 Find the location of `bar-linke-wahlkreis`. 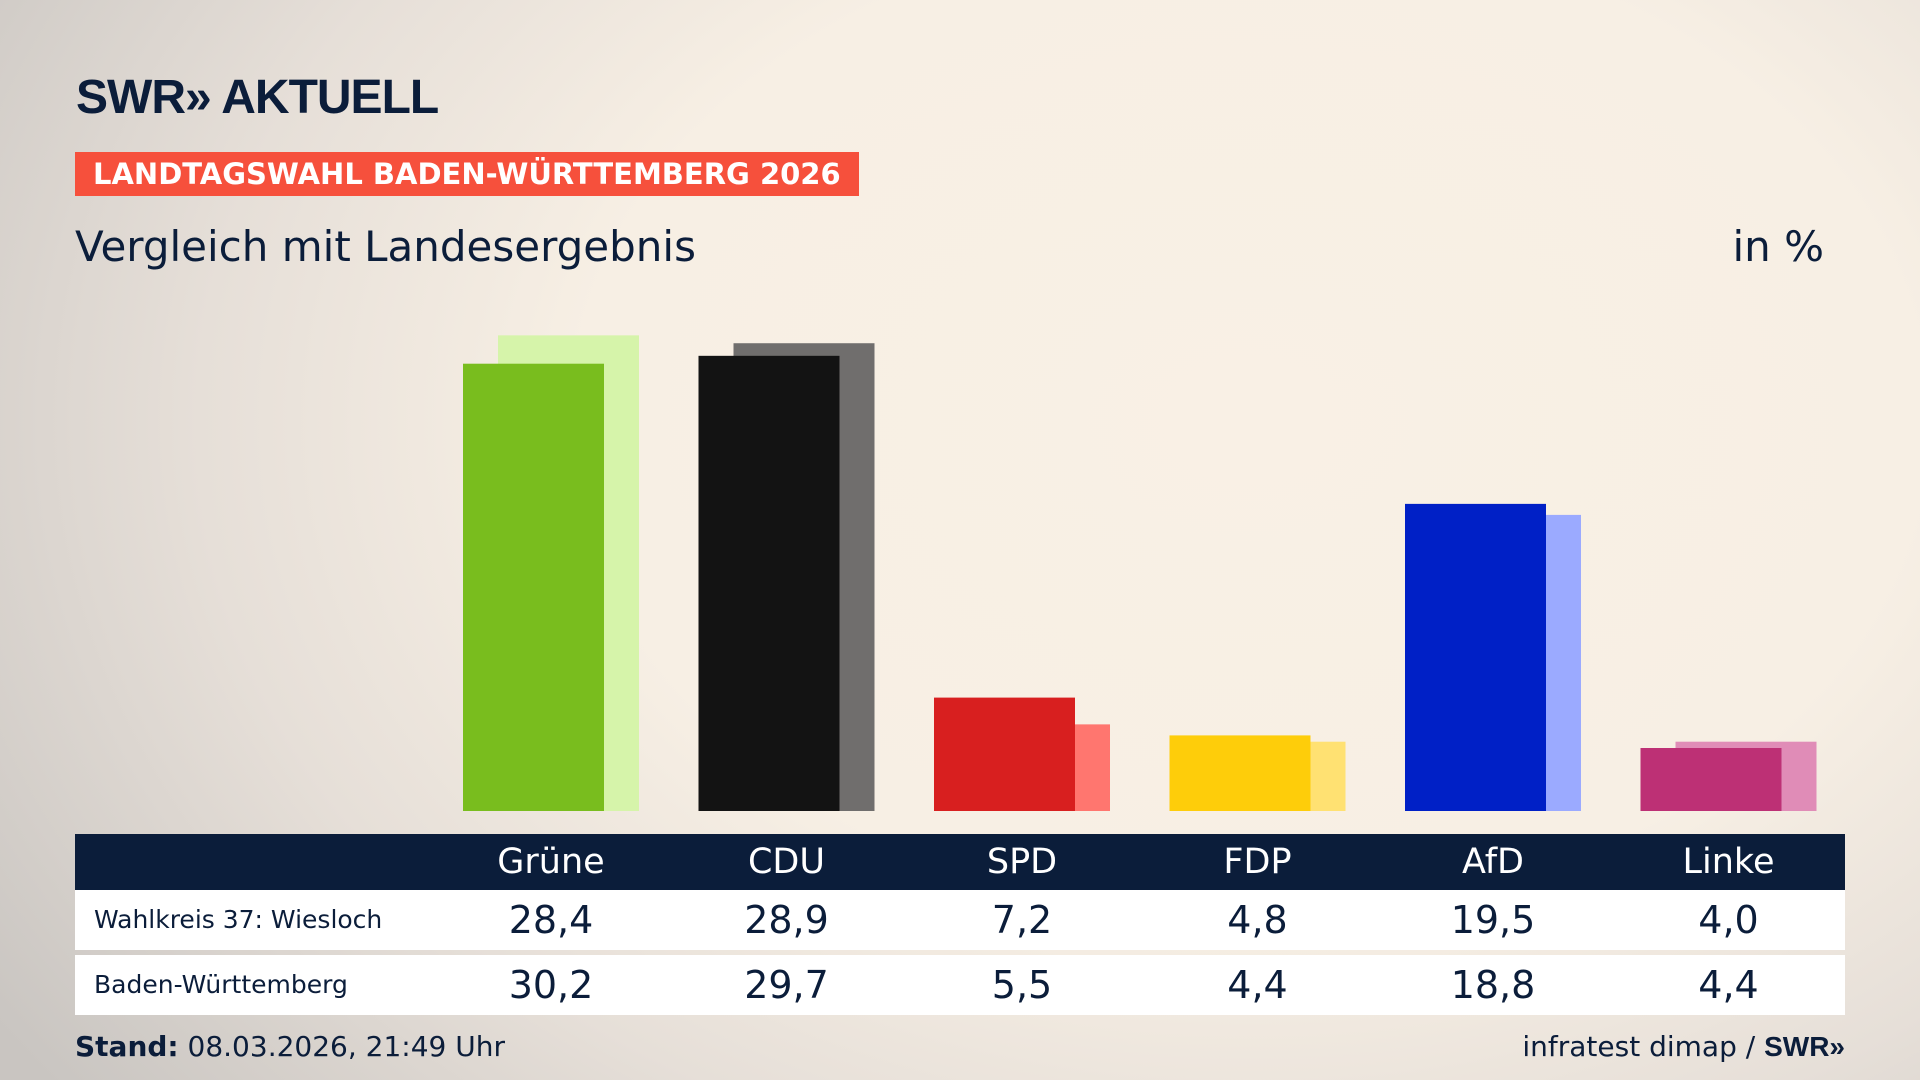

bar-linke-wahlkreis is located at coordinates (1711, 779).